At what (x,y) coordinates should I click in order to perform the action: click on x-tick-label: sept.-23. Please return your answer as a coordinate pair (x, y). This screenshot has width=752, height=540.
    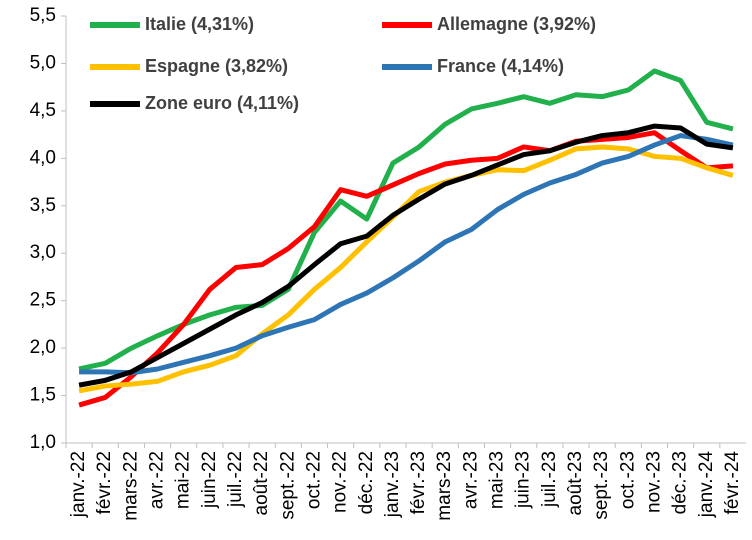
    Looking at the image, I should click on (601, 485).